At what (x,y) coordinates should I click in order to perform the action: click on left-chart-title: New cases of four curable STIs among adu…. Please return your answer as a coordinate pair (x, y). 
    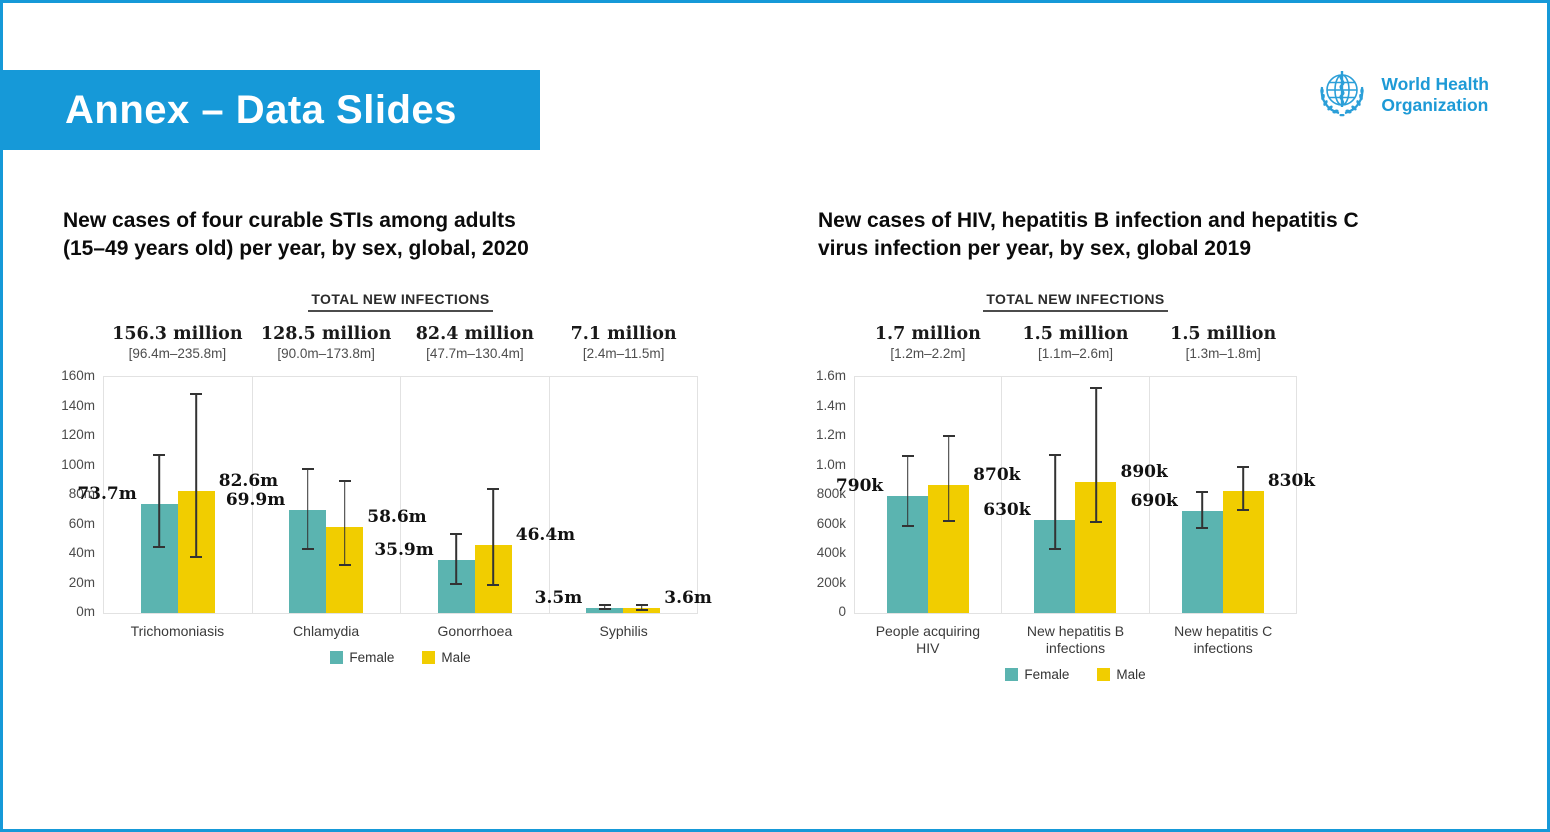
    Looking at the image, I should click on (296, 234).